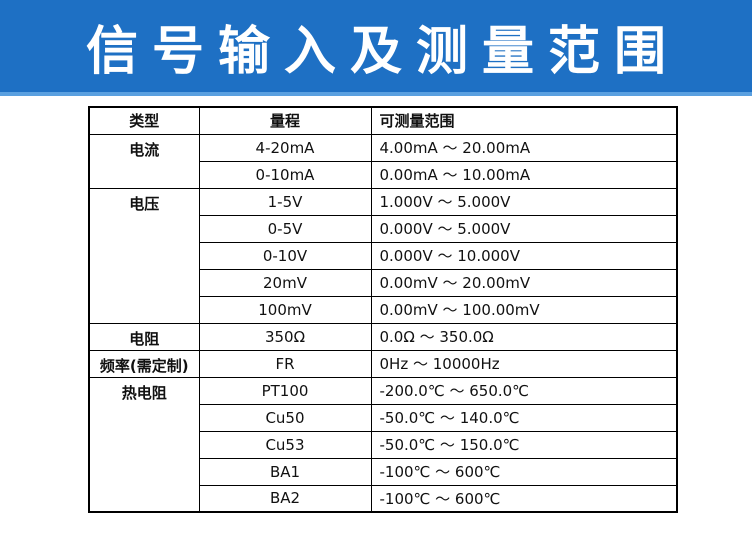 This screenshot has width=752, height=540. I want to click on table-row: Cu50 -50.0℃ ～ 140.0℃, so click(383, 417).